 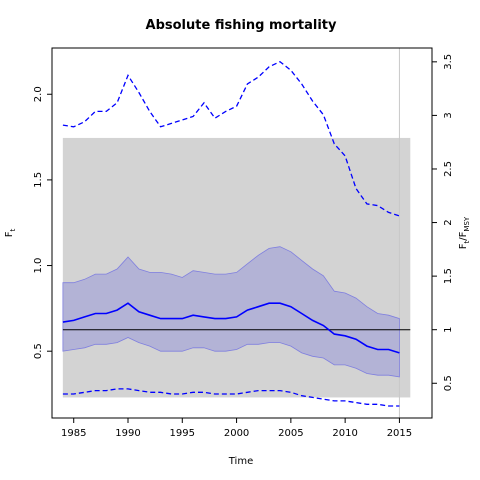 I want to click on y2-tick-label: 2.5, so click(x=448, y=169).